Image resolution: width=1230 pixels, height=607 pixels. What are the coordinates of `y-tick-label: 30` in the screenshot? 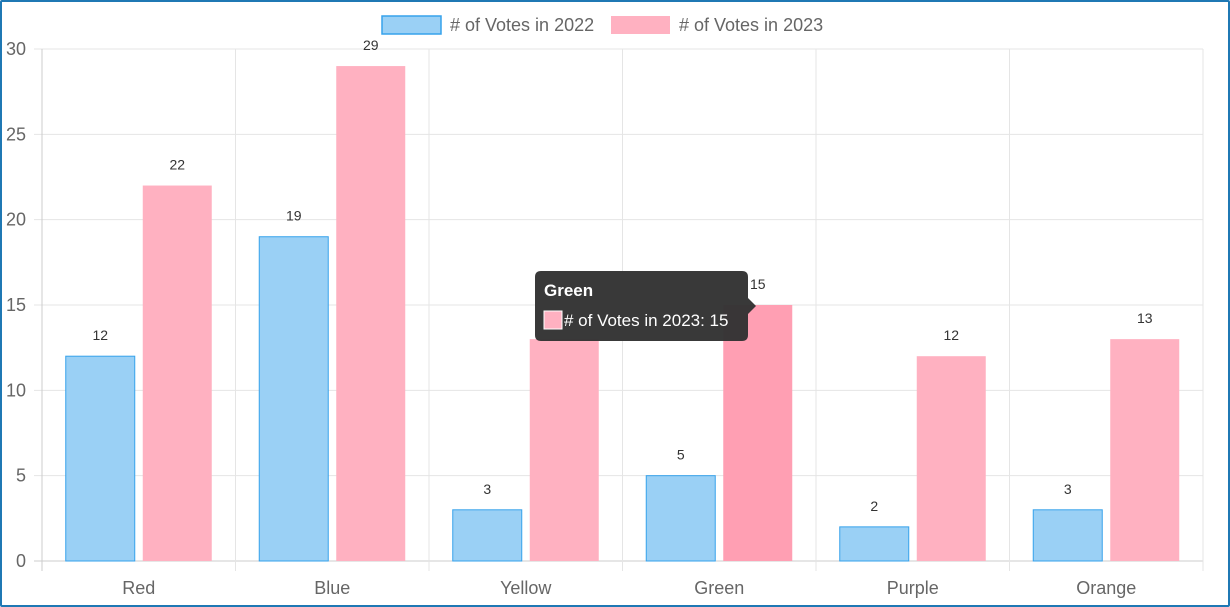 It's located at (16, 49).